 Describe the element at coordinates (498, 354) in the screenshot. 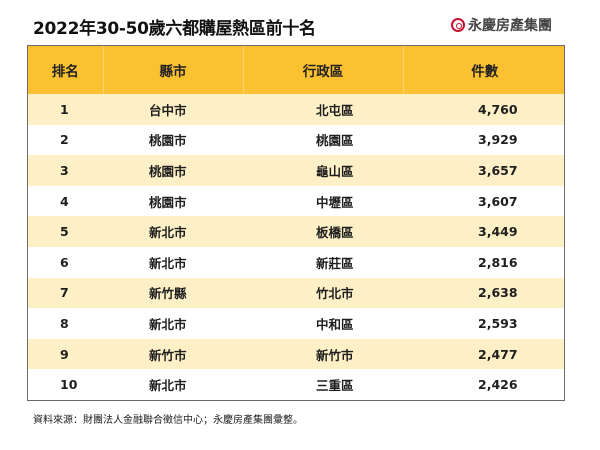

I see `count-cell: 2,477` at that location.